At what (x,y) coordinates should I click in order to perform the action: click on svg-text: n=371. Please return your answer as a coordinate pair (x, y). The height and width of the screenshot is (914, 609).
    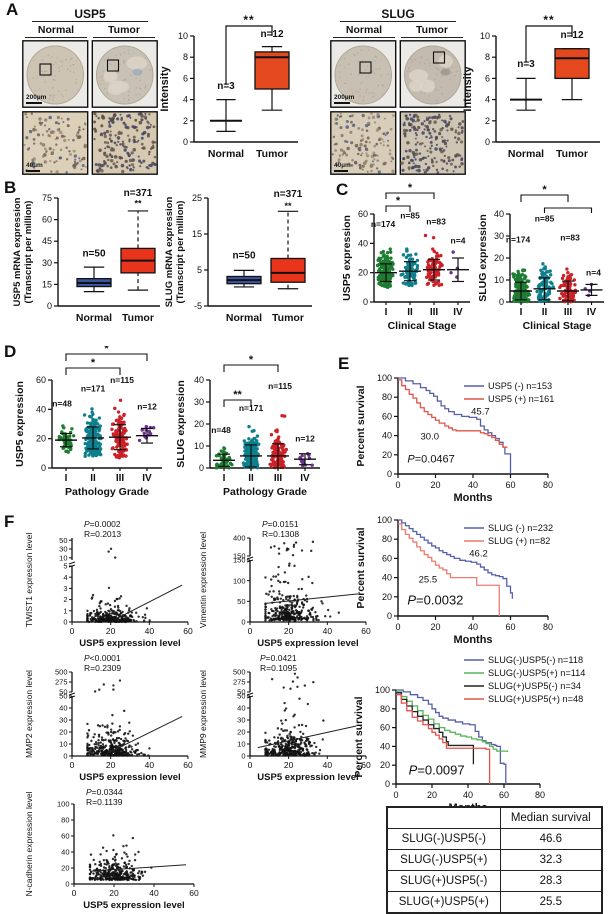
    Looking at the image, I should click on (138, 193).